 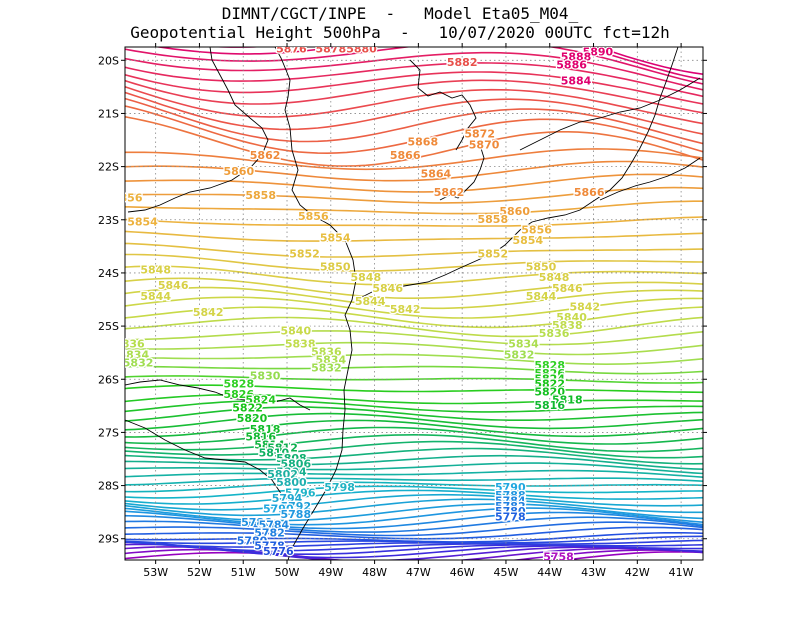 I want to click on contour-label: 5798, so click(x=339, y=487).